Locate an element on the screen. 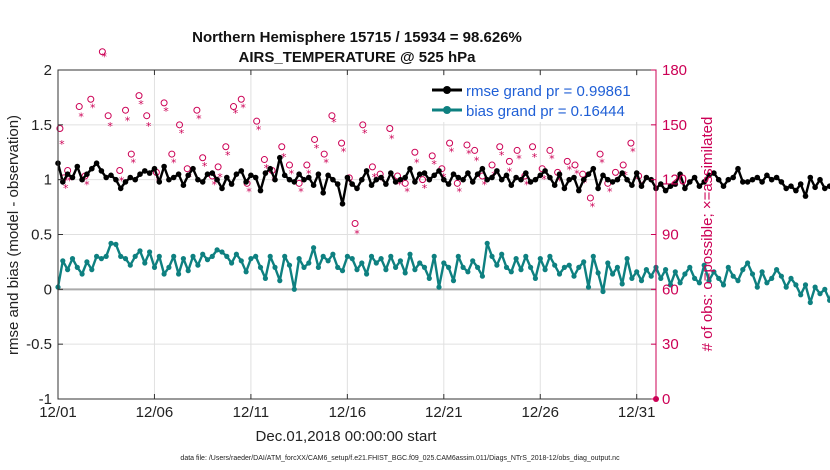 This screenshot has width=830, height=470. legend-bias-marker is located at coordinates (447, 110).